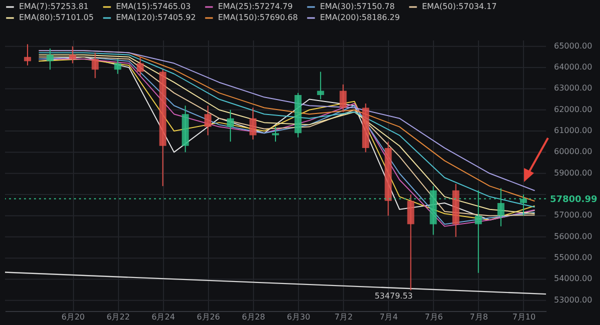  I want to click on y-tick-label: 57000.00, so click(573, 215).